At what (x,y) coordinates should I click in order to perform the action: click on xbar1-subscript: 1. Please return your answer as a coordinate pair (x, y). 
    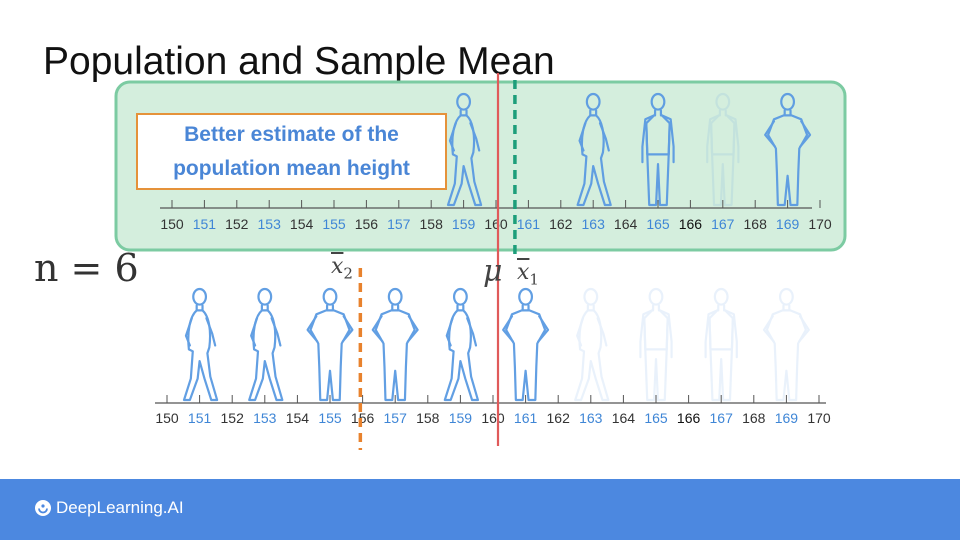
    Looking at the image, I should click on (534, 279).